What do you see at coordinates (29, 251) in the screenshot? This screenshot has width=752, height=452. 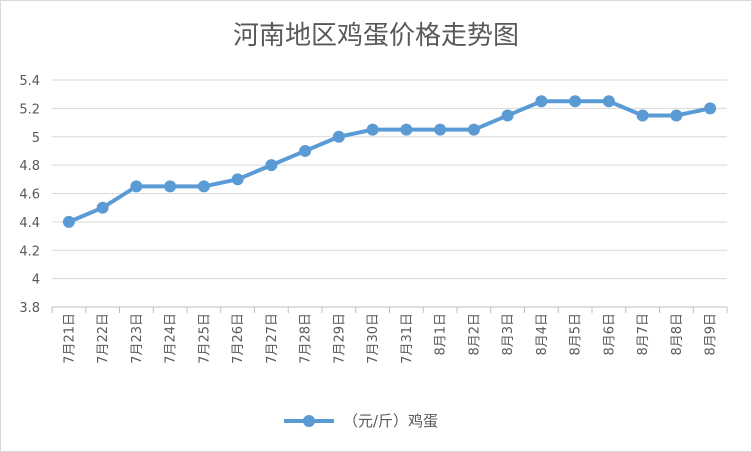 I see `y-tick-label: 4.2` at bounding box center [29, 251].